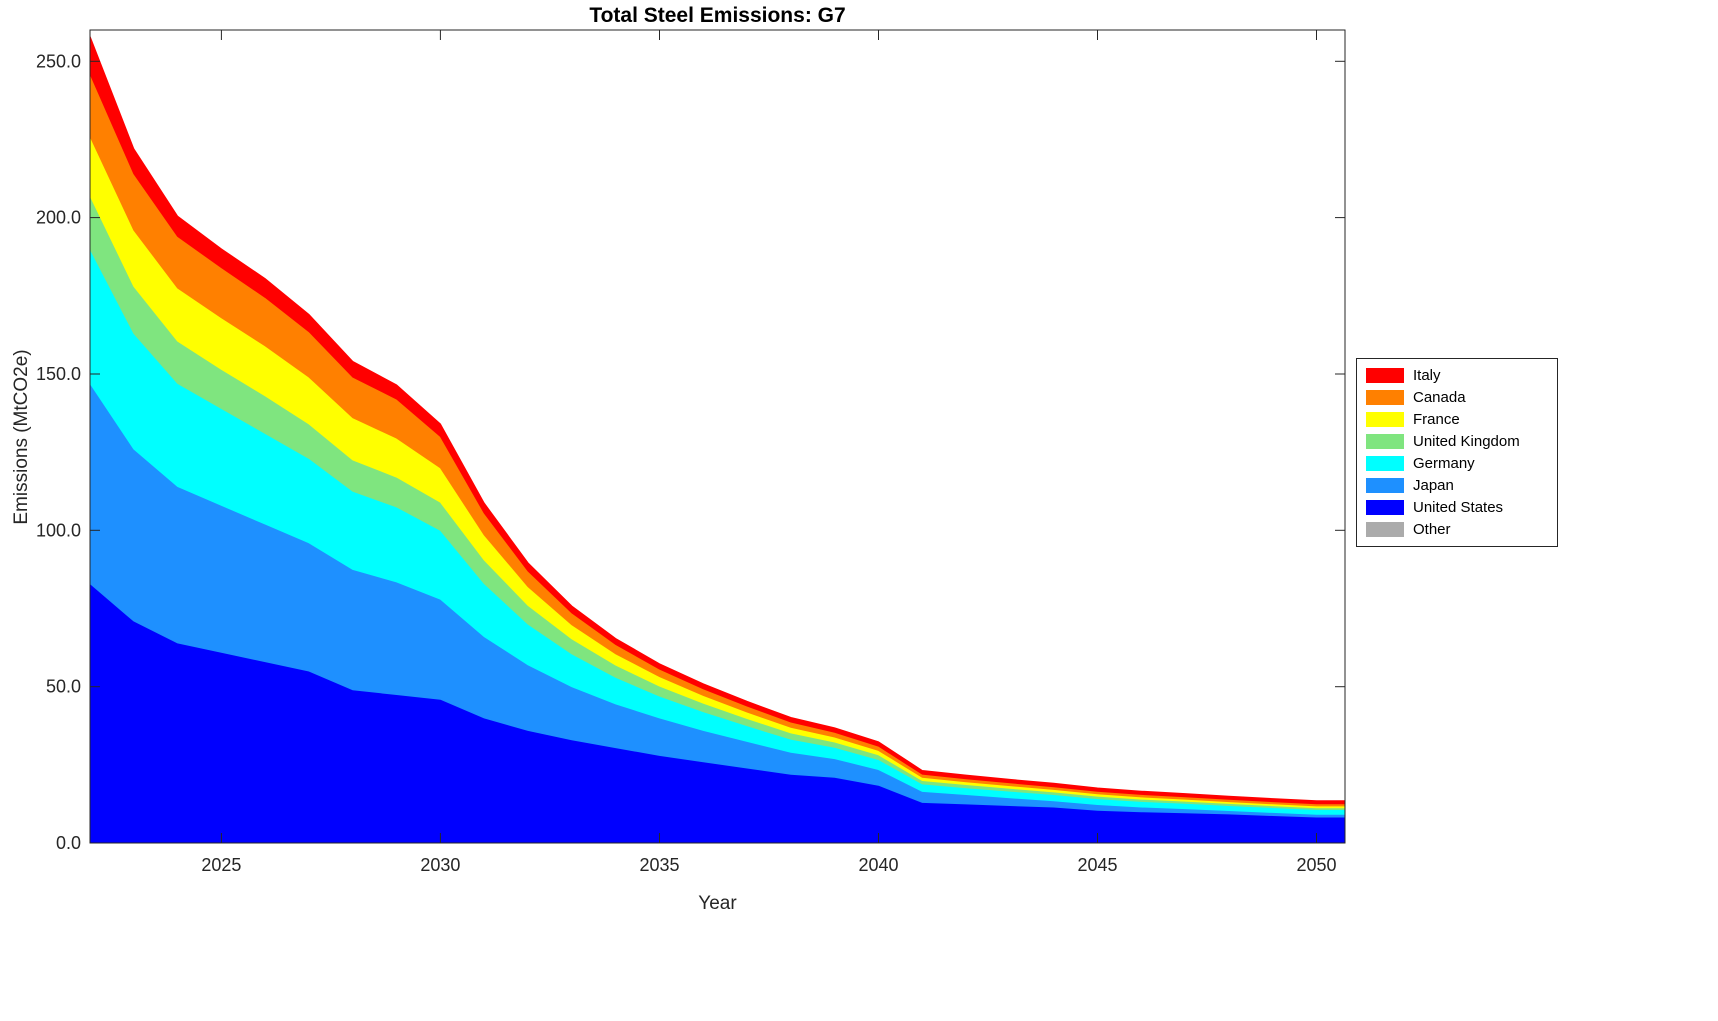  I want to click on x-axis-label: Year, so click(717, 903).